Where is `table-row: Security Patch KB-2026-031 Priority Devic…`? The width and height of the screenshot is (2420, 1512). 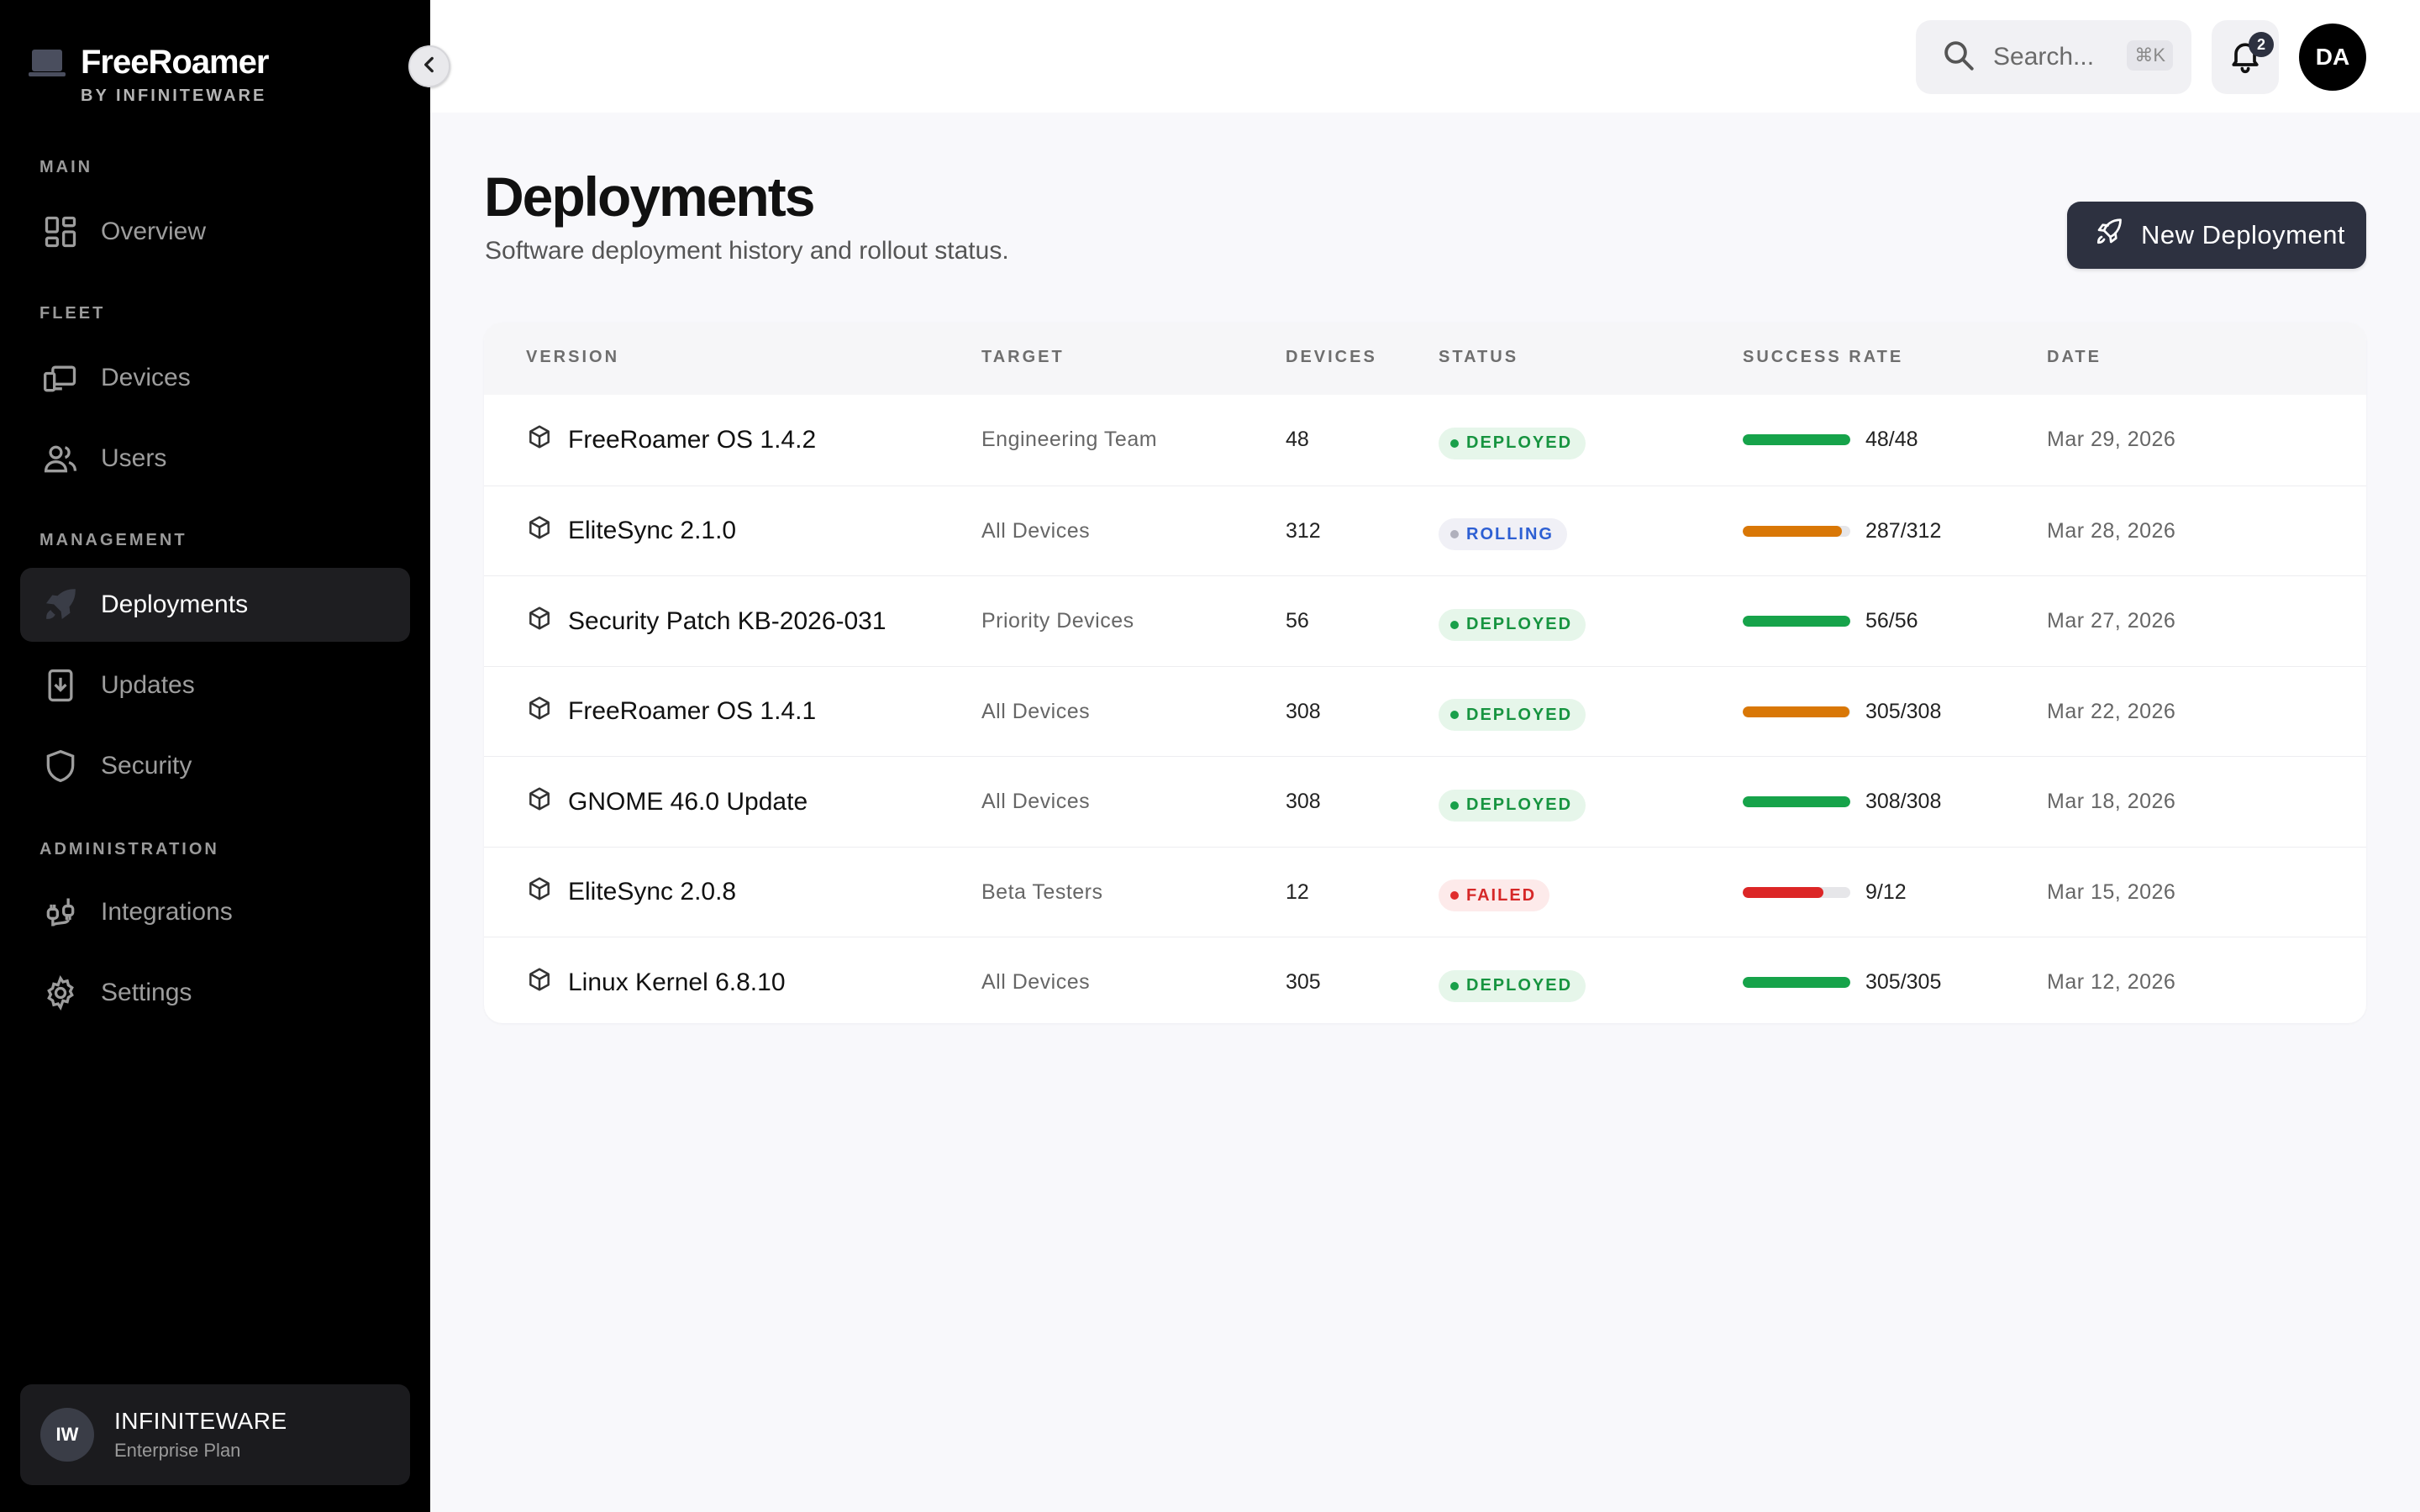
table-row: Security Patch KB-2026-031 Priority Devic… is located at coordinates (1425, 620).